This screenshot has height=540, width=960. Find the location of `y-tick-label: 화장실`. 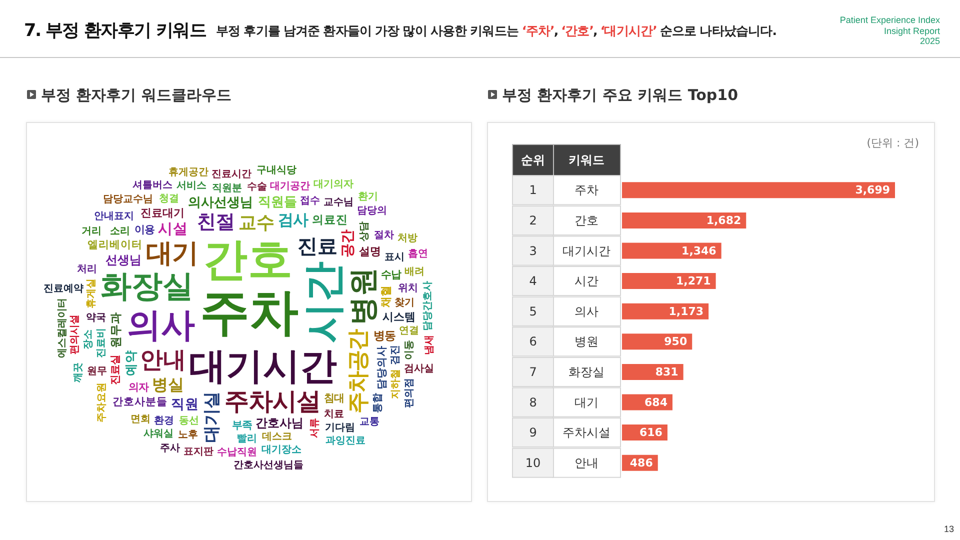

y-tick-label: 화장실 is located at coordinates (586, 371).